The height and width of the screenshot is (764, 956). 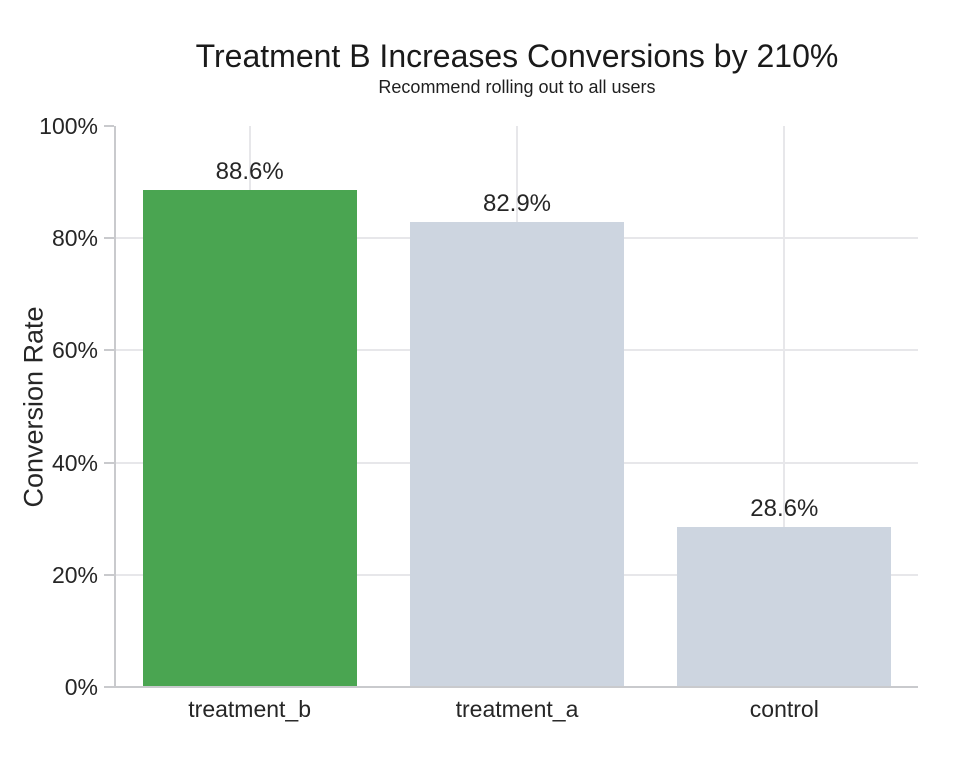 What do you see at coordinates (74, 574) in the screenshot?
I see `y-tick-label: 20%` at bounding box center [74, 574].